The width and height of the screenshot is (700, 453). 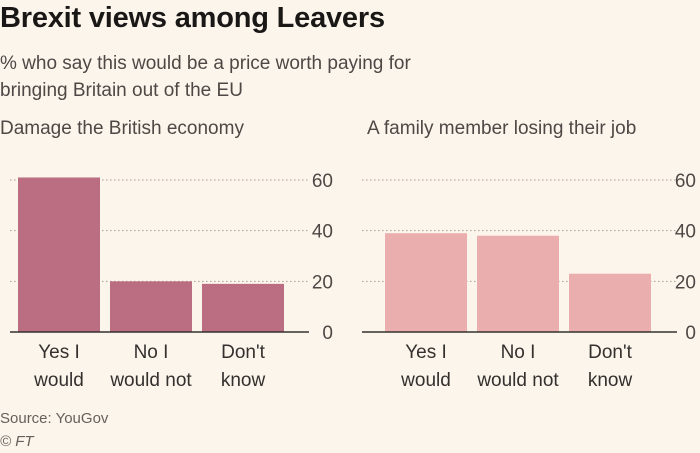 What do you see at coordinates (150, 380) in the screenshot?
I see `category-label-0-1-1: would not` at bounding box center [150, 380].